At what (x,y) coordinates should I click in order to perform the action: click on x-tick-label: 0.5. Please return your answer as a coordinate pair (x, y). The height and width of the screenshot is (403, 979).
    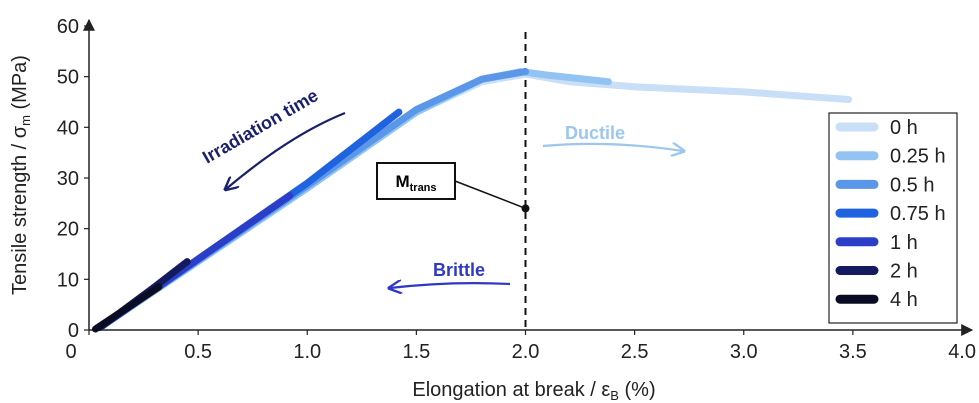
    Looking at the image, I should click on (198, 352).